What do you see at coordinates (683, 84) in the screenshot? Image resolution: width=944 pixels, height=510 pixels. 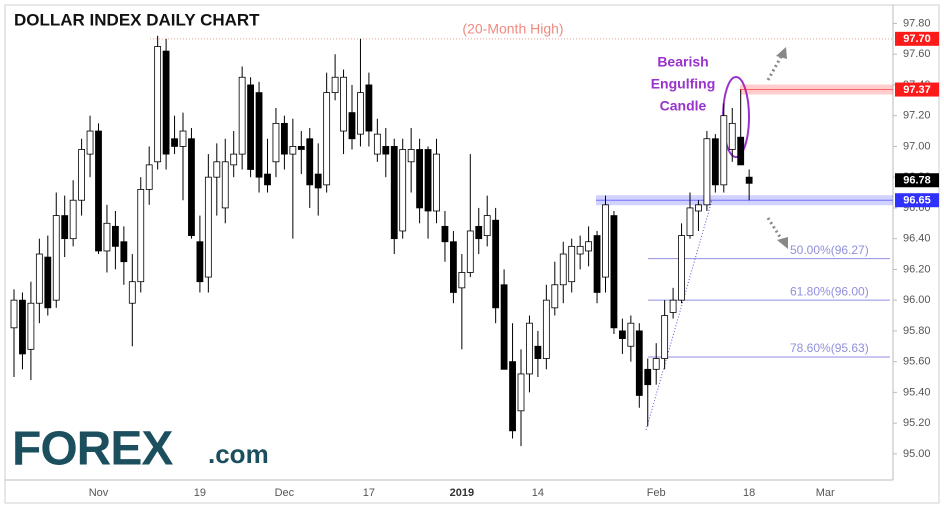 I see `pattern-note: Engulfing` at bounding box center [683, 84].